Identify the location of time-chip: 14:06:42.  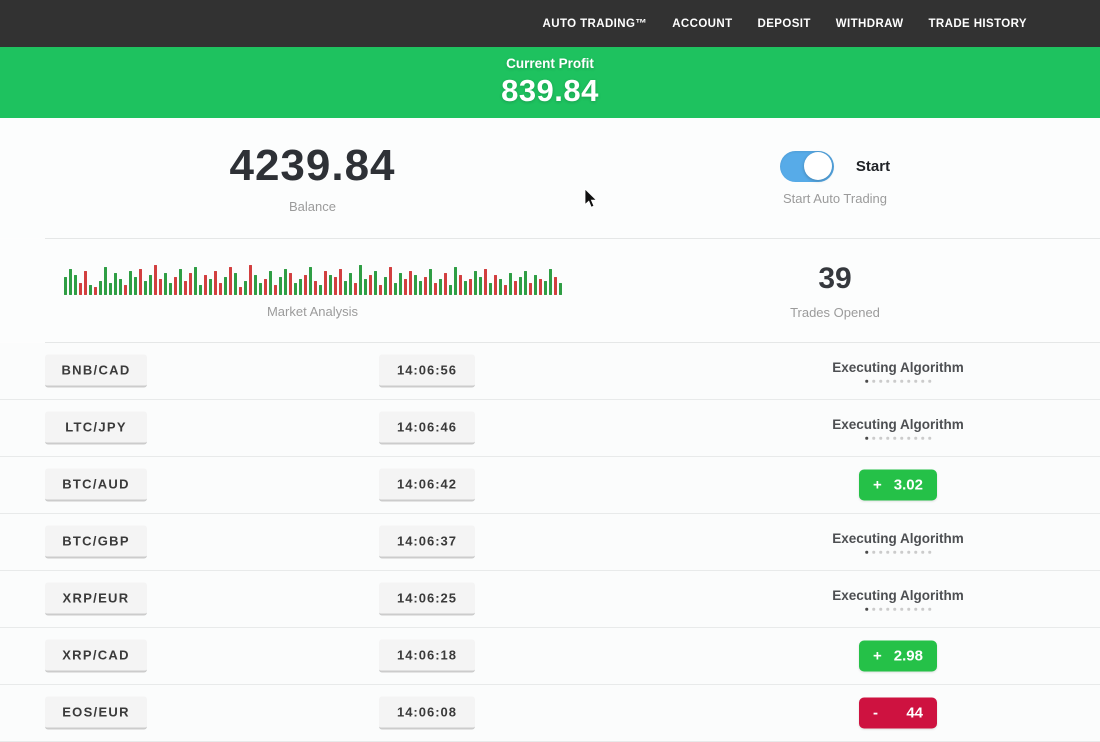
(427, 485).